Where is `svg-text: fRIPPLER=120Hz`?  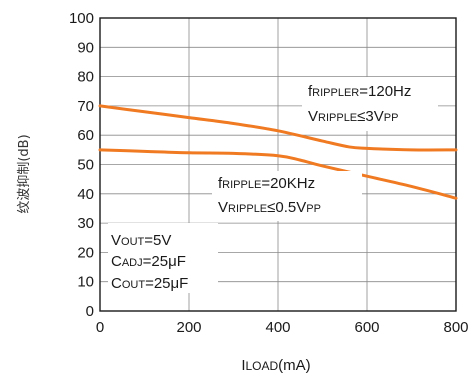
svg-text: fRIPPLER=120Hz is located at coordinates (359, 91).